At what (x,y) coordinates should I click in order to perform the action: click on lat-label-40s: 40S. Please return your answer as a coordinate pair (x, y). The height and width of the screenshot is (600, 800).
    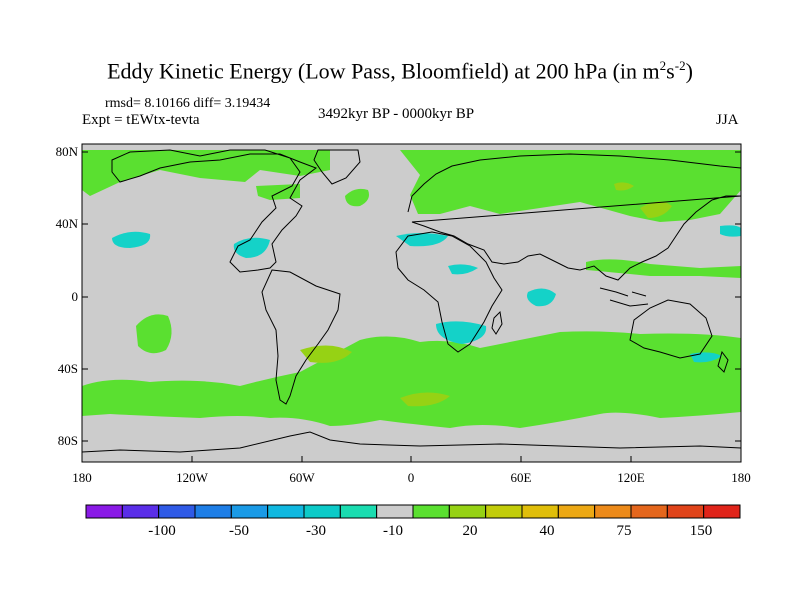
    Looking at the image, I should click on (67, 368).